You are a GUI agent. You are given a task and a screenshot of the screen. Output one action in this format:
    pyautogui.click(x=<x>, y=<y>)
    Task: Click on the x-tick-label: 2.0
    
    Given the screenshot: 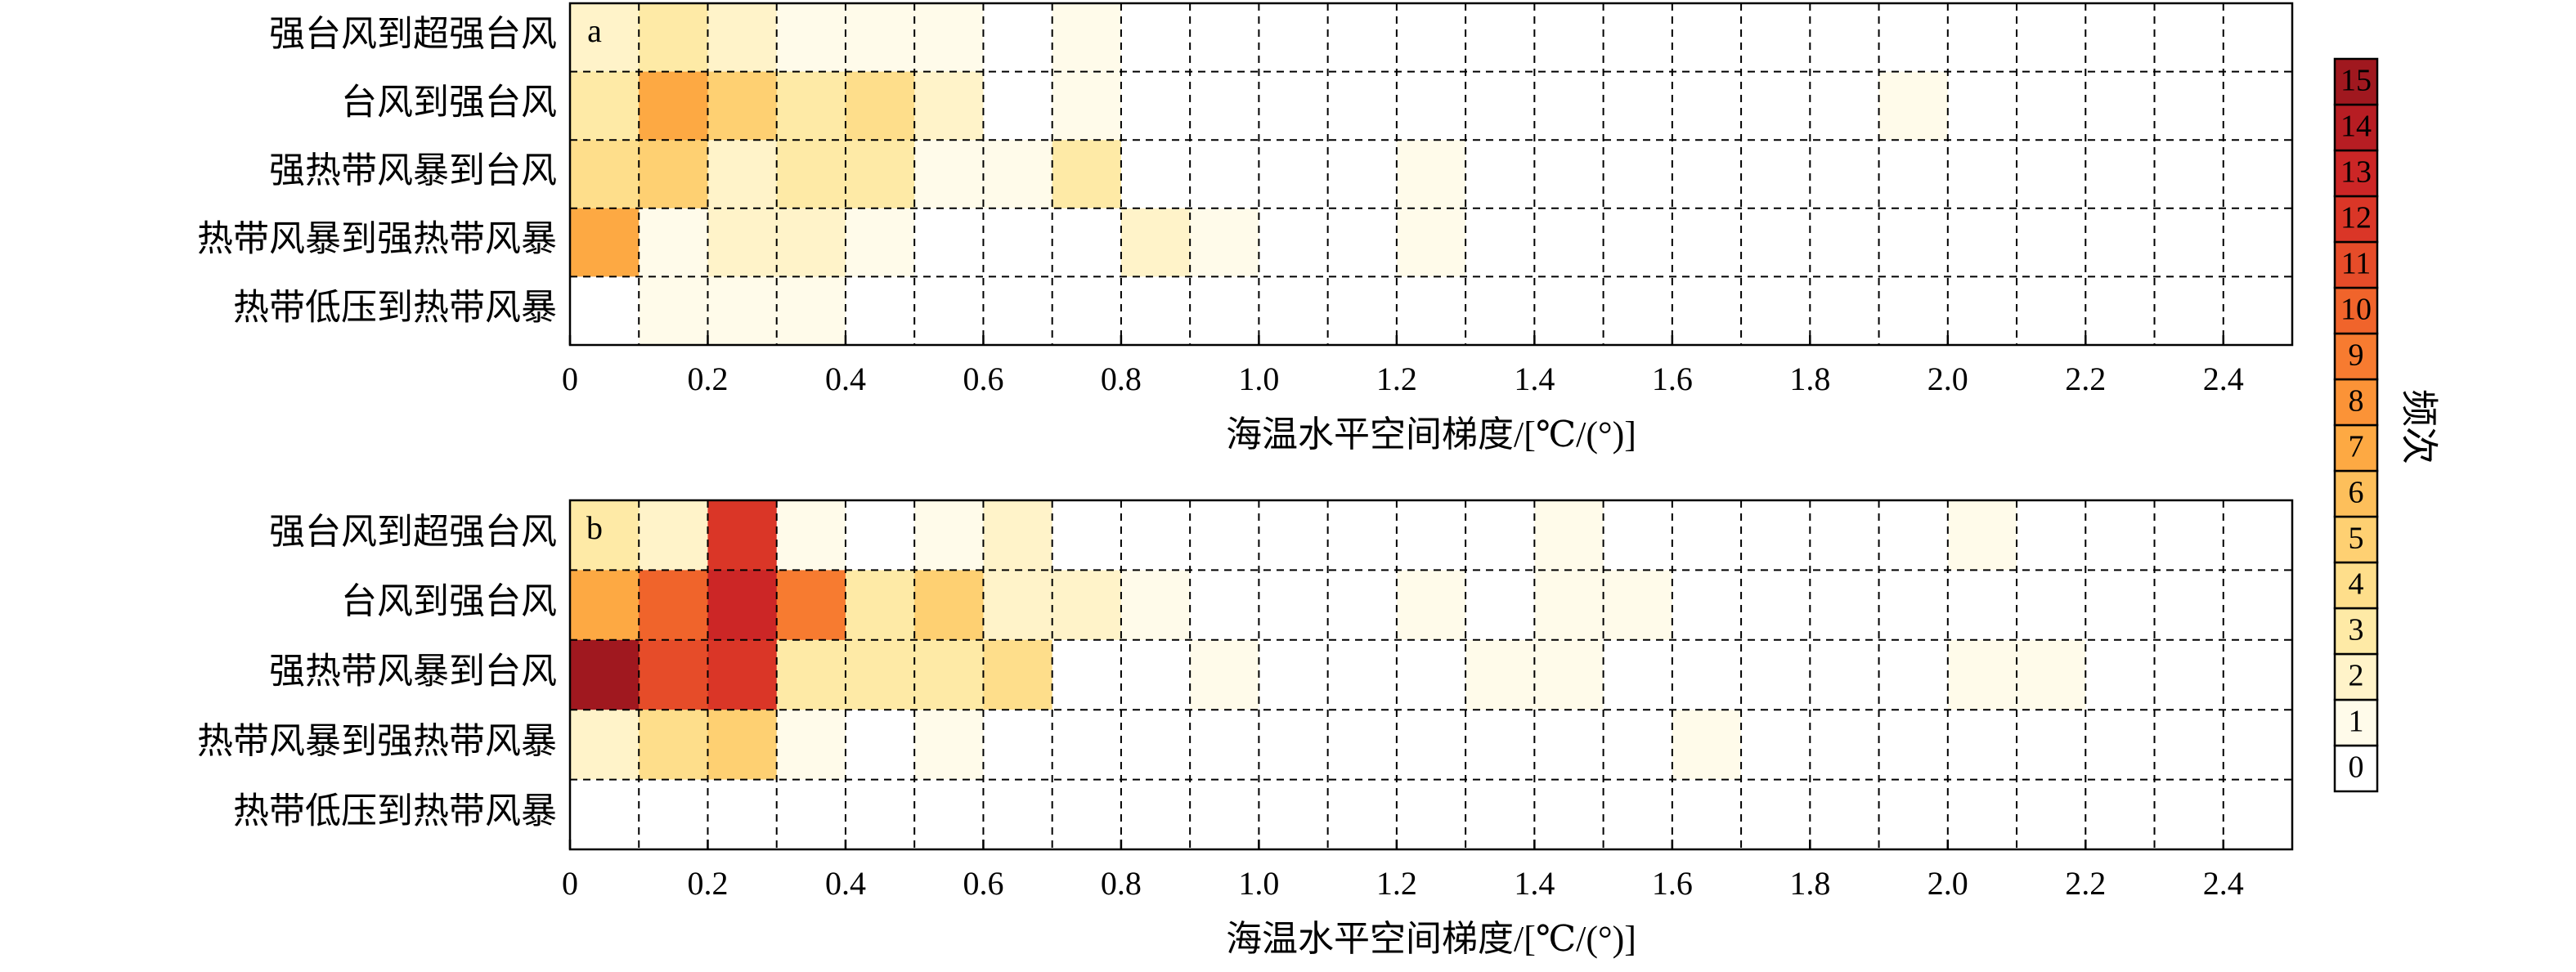 What is the action you would take?
    pyautogui.click(x=1948, y=884)
    